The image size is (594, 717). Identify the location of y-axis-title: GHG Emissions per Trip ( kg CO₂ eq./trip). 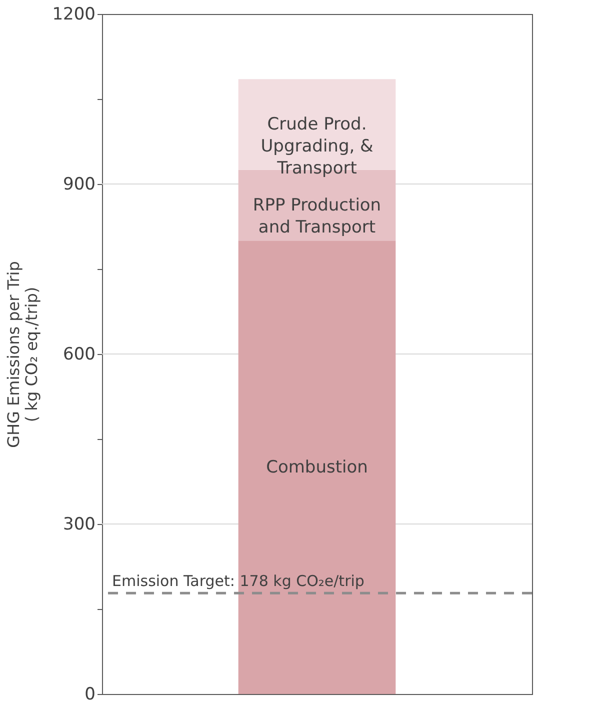
(23, 354).